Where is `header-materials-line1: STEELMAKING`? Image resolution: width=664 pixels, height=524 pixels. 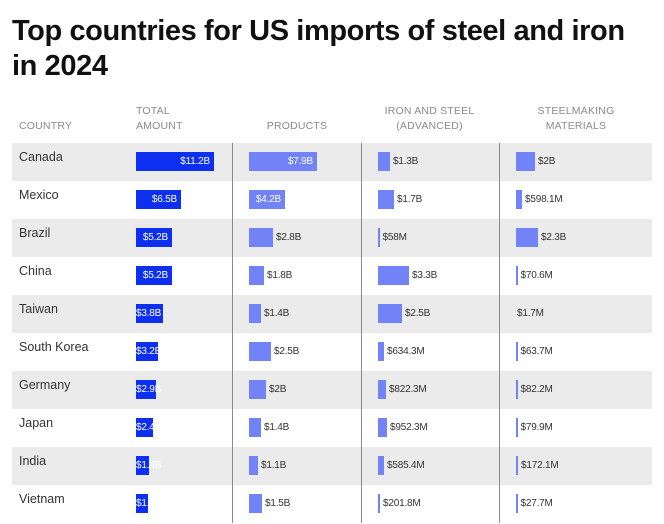 header-materials-line1: STEELMAKING is located at coordinates (576, 111).